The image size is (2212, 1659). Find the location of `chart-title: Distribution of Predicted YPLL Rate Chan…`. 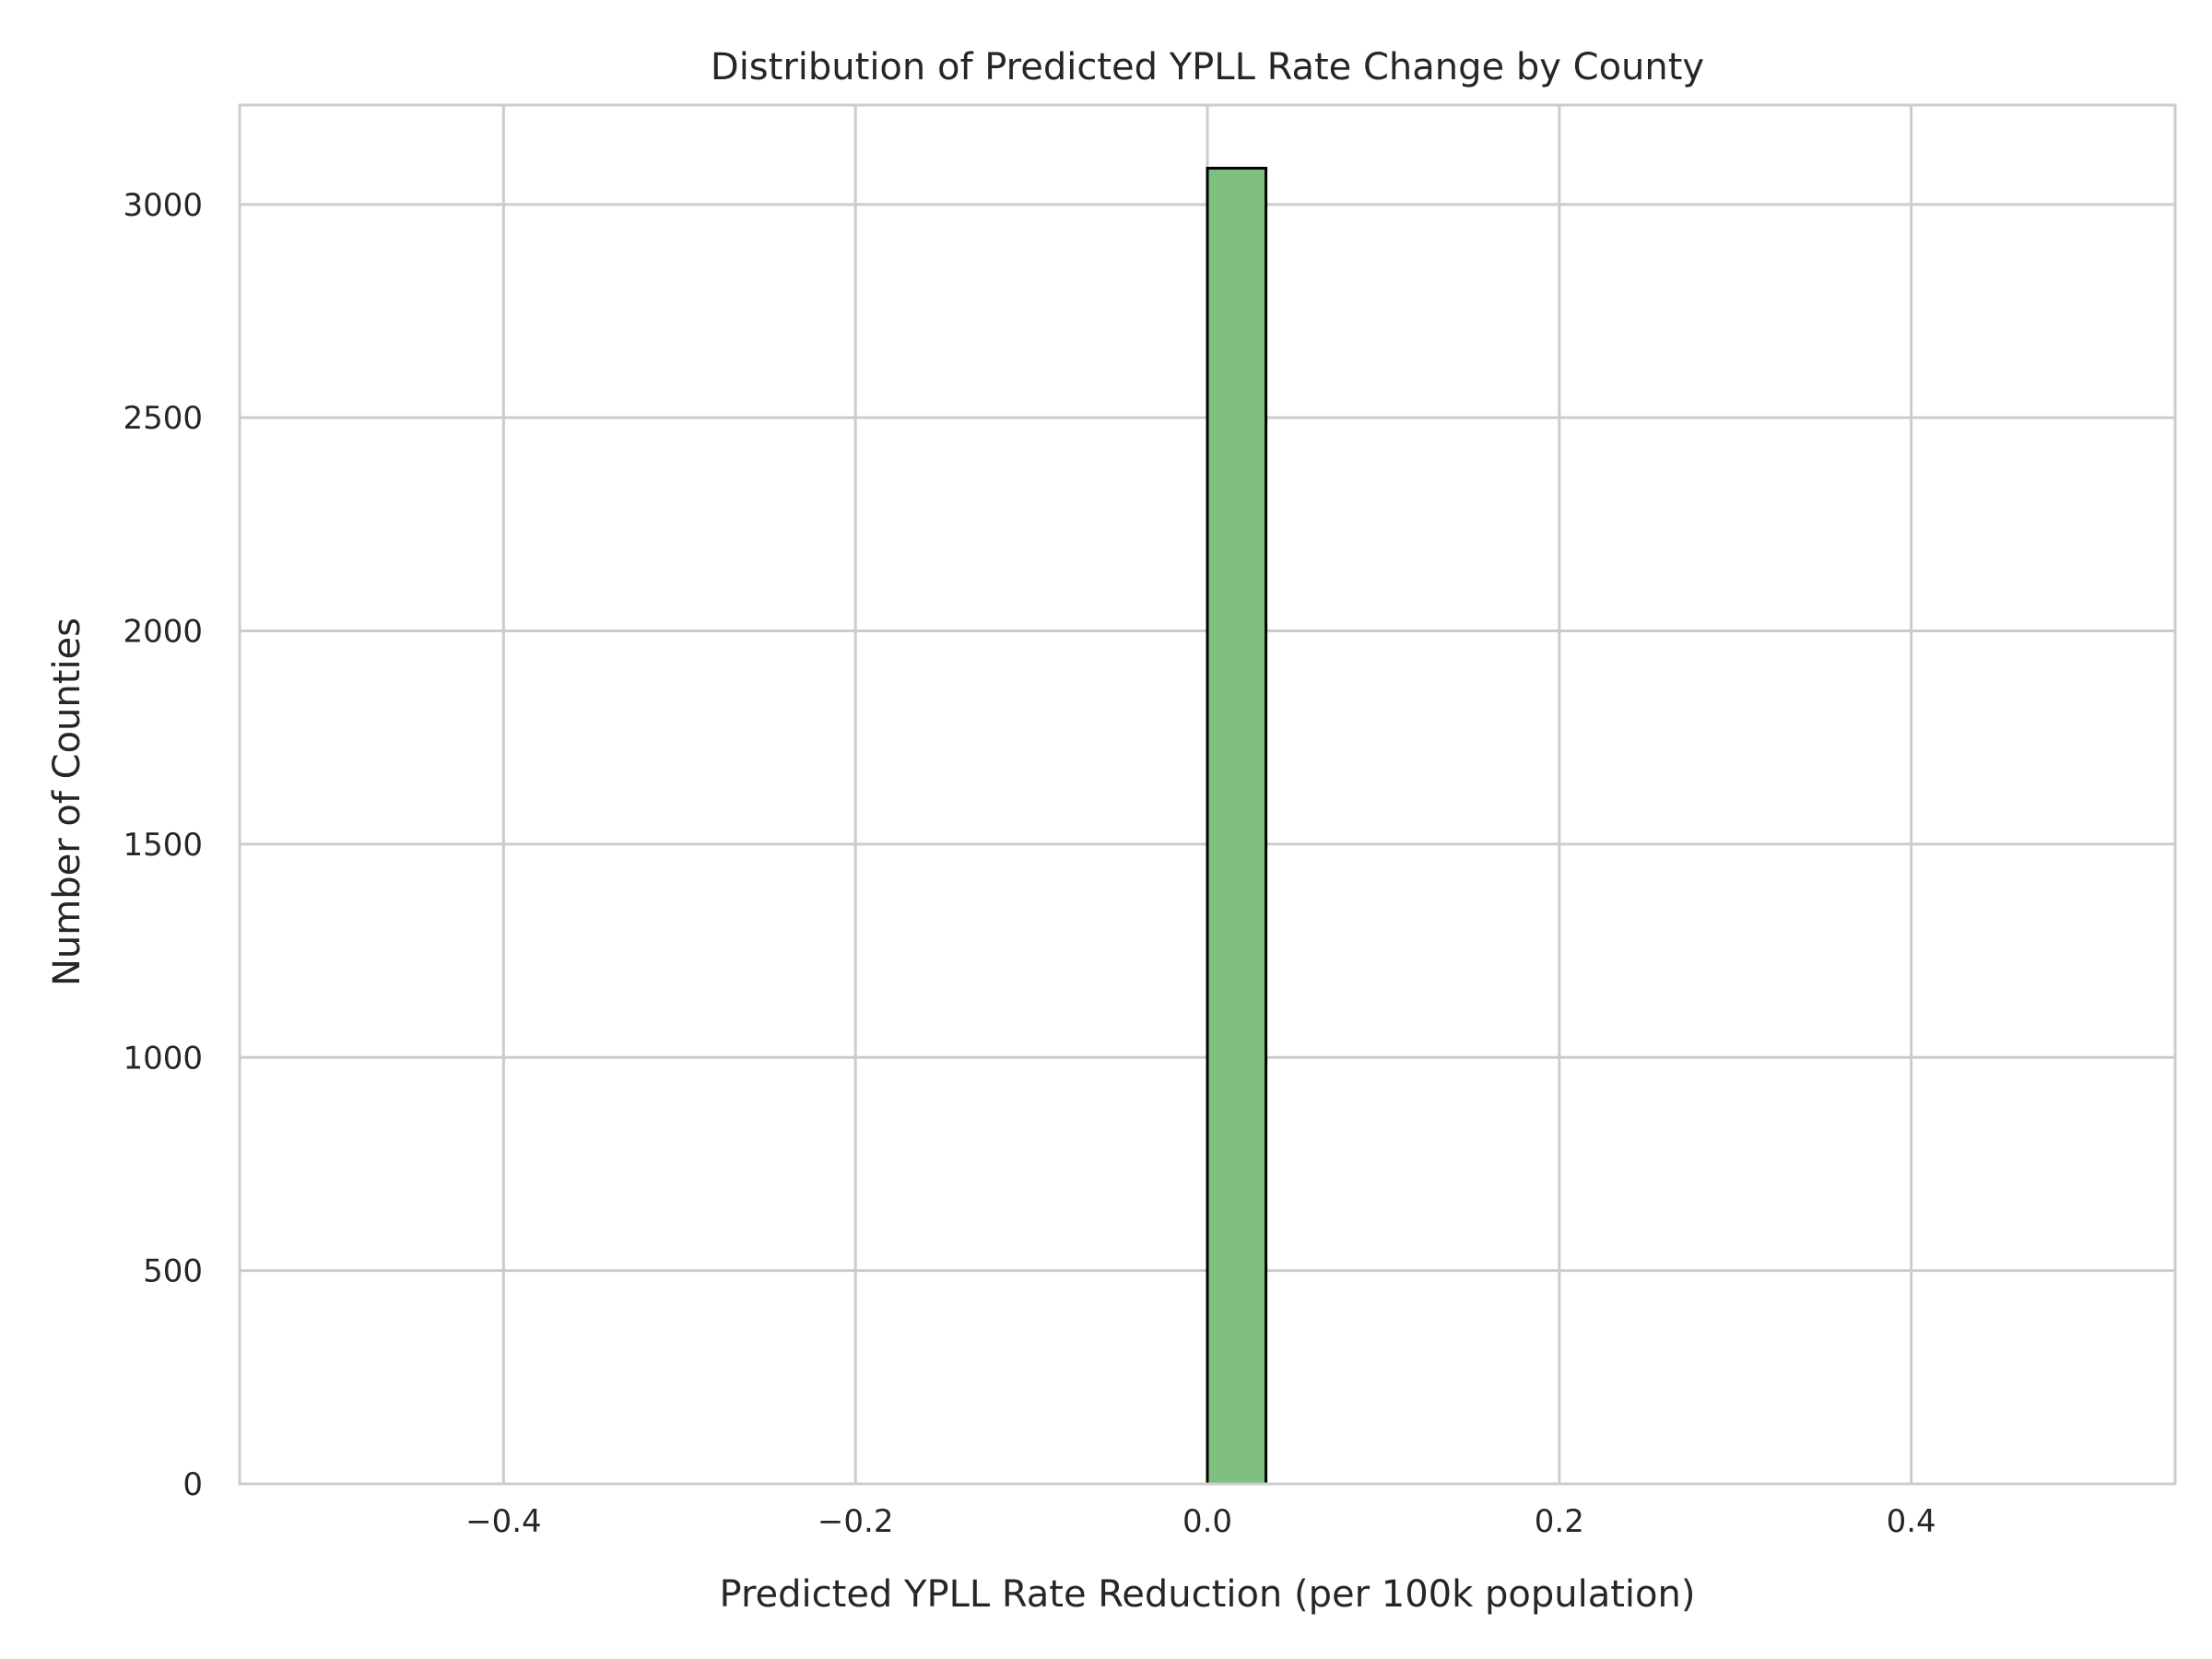

chart-title: Distribution of Predicted YPLL Rate Chan… is located at coordinates (1207, 67).